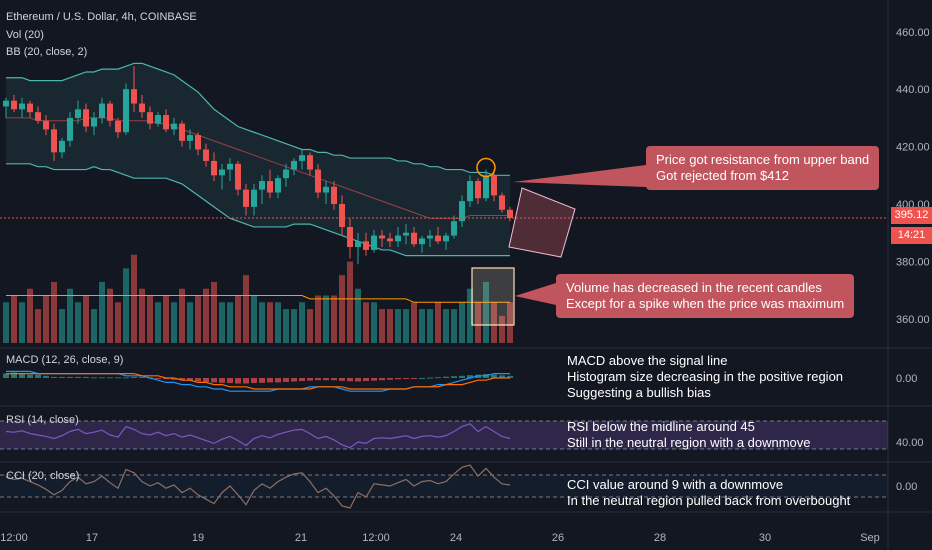 This screenshot has height=550, width=932. What do you see at coordinates (913, 320) in the screenshot?
I see `price-axis-label: 360.00` at bounding box center [913, 320].